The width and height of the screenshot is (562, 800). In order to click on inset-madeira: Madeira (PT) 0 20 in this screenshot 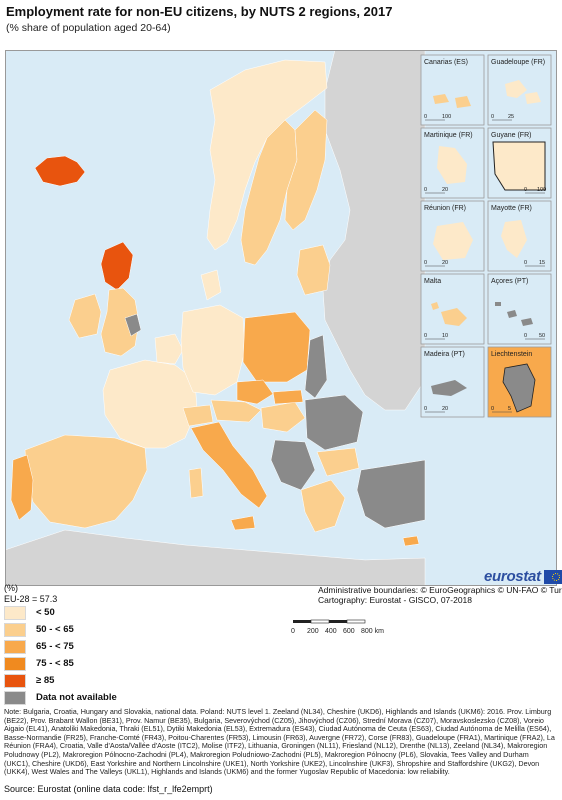, I will do `click(452, 382)`.